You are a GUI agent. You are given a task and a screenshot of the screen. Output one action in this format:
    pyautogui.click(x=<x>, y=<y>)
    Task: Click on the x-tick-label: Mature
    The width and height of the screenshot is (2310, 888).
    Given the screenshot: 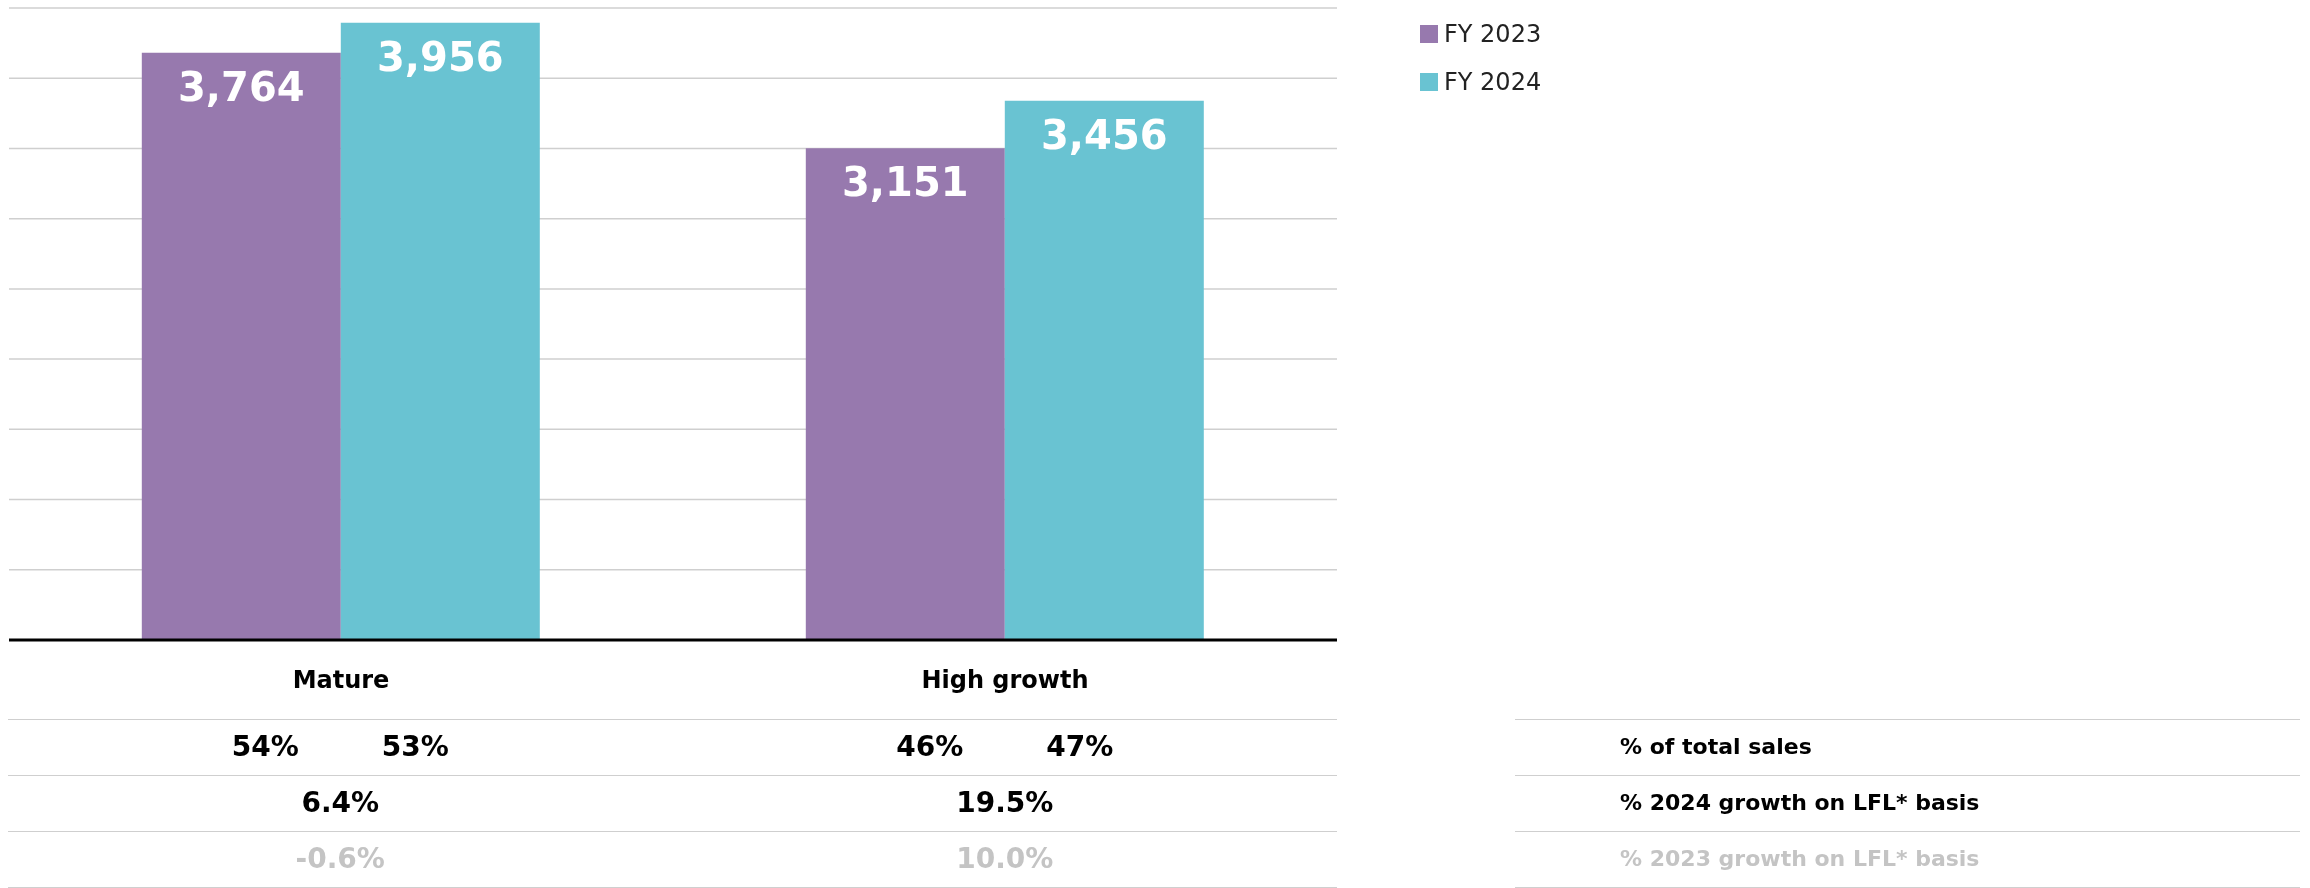 What is the action you would take?
    pyautogui.click(x=341, y=680)
    